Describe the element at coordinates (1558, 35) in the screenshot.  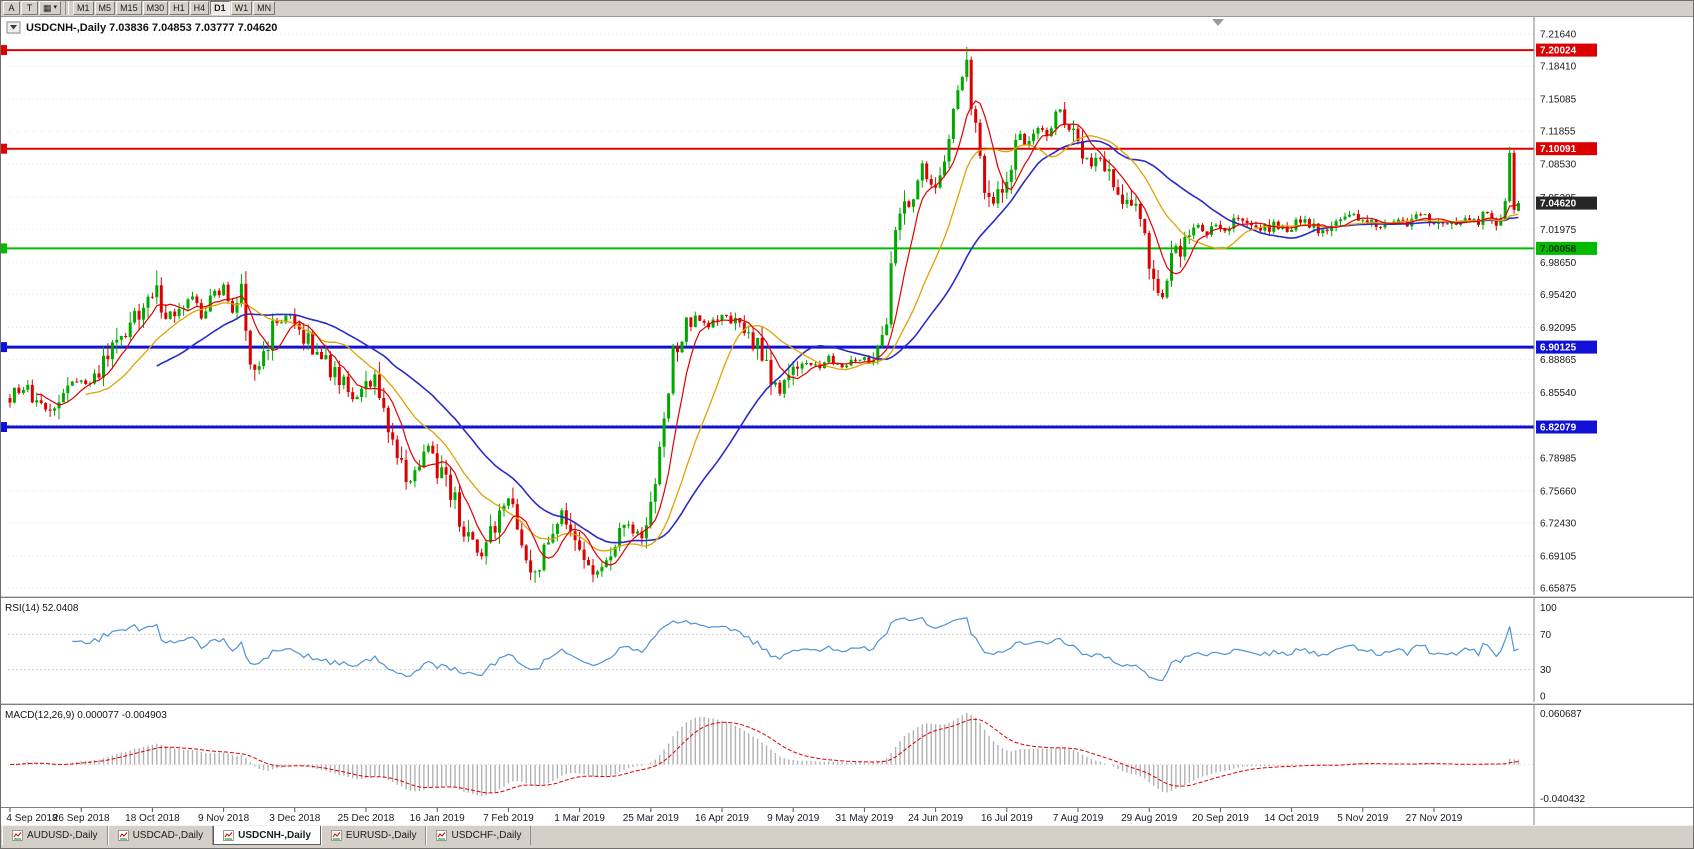
I see `svg-text: 7.21640` at that location.